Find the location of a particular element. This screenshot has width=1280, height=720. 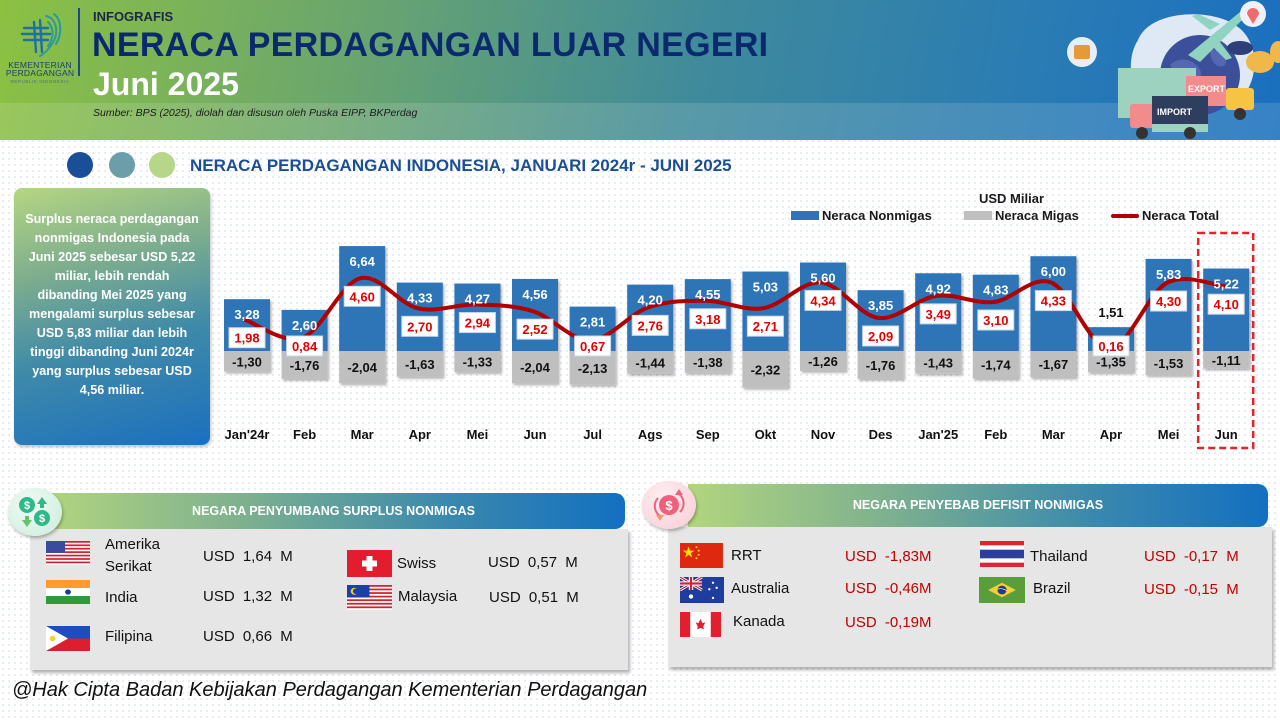

x-tick-label: Jun is located at coordinates (1226, 434).